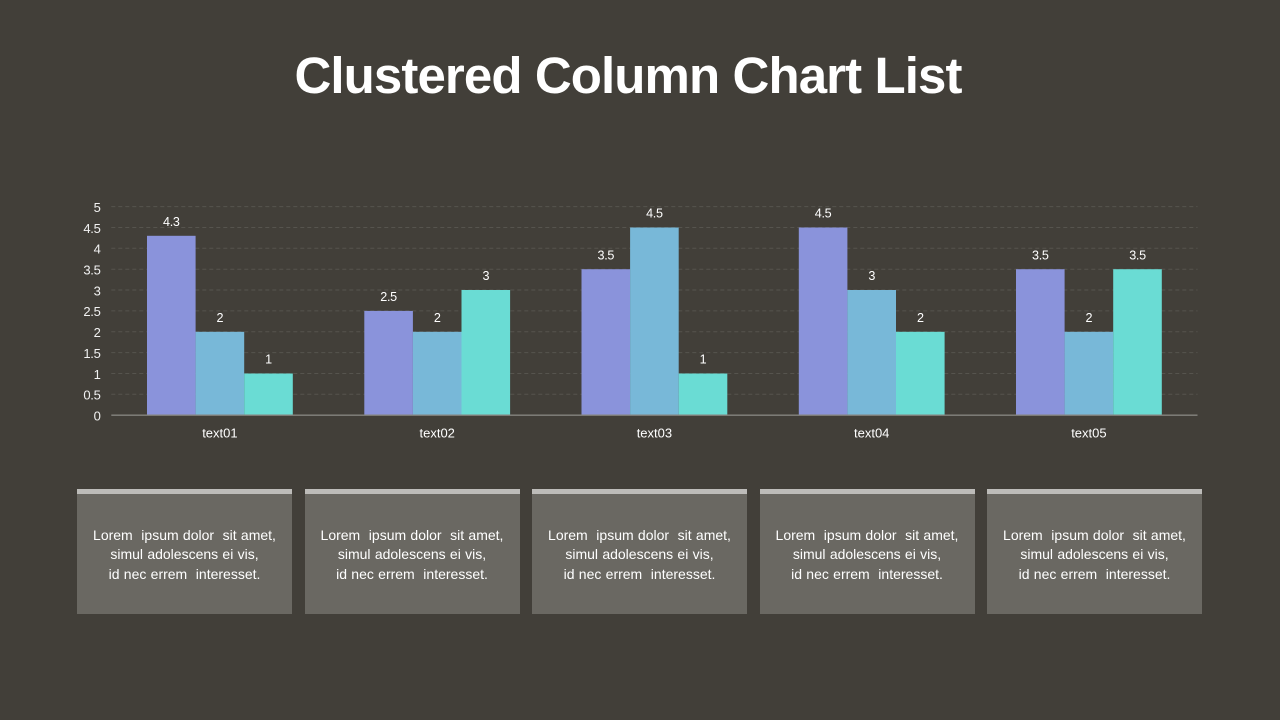 Image resolution: width=1280 pixels, height=720 pixels. I want to click on svg-text: text02, so click(436, 433).